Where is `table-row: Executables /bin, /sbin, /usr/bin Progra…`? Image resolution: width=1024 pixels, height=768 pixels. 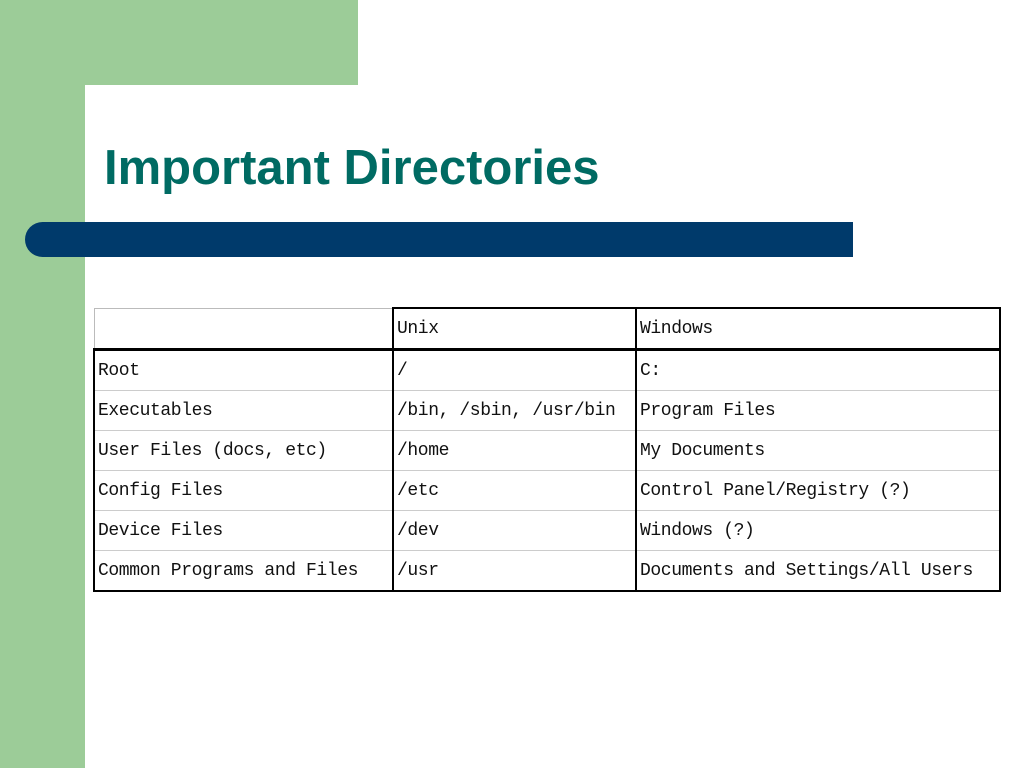
table-row: Executables /bin, /sbin, /usr/bin Progra… is located at coordinates (547, 410).